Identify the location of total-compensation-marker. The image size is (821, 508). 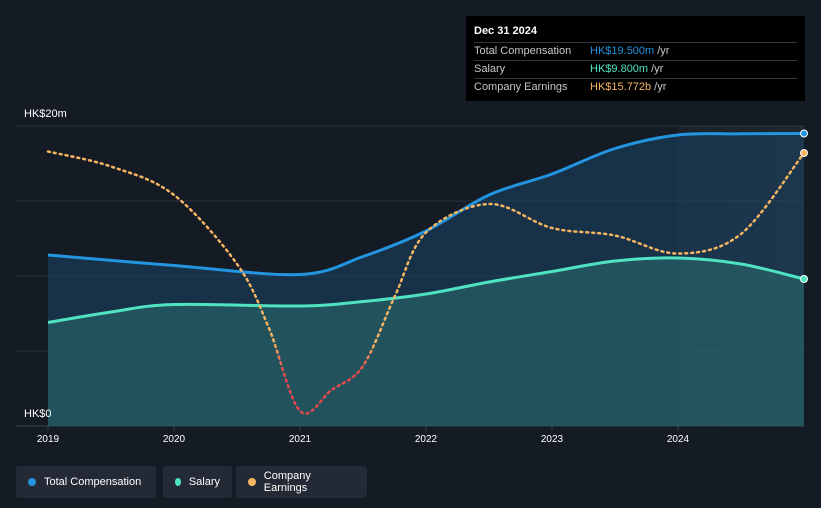
(804, 133).